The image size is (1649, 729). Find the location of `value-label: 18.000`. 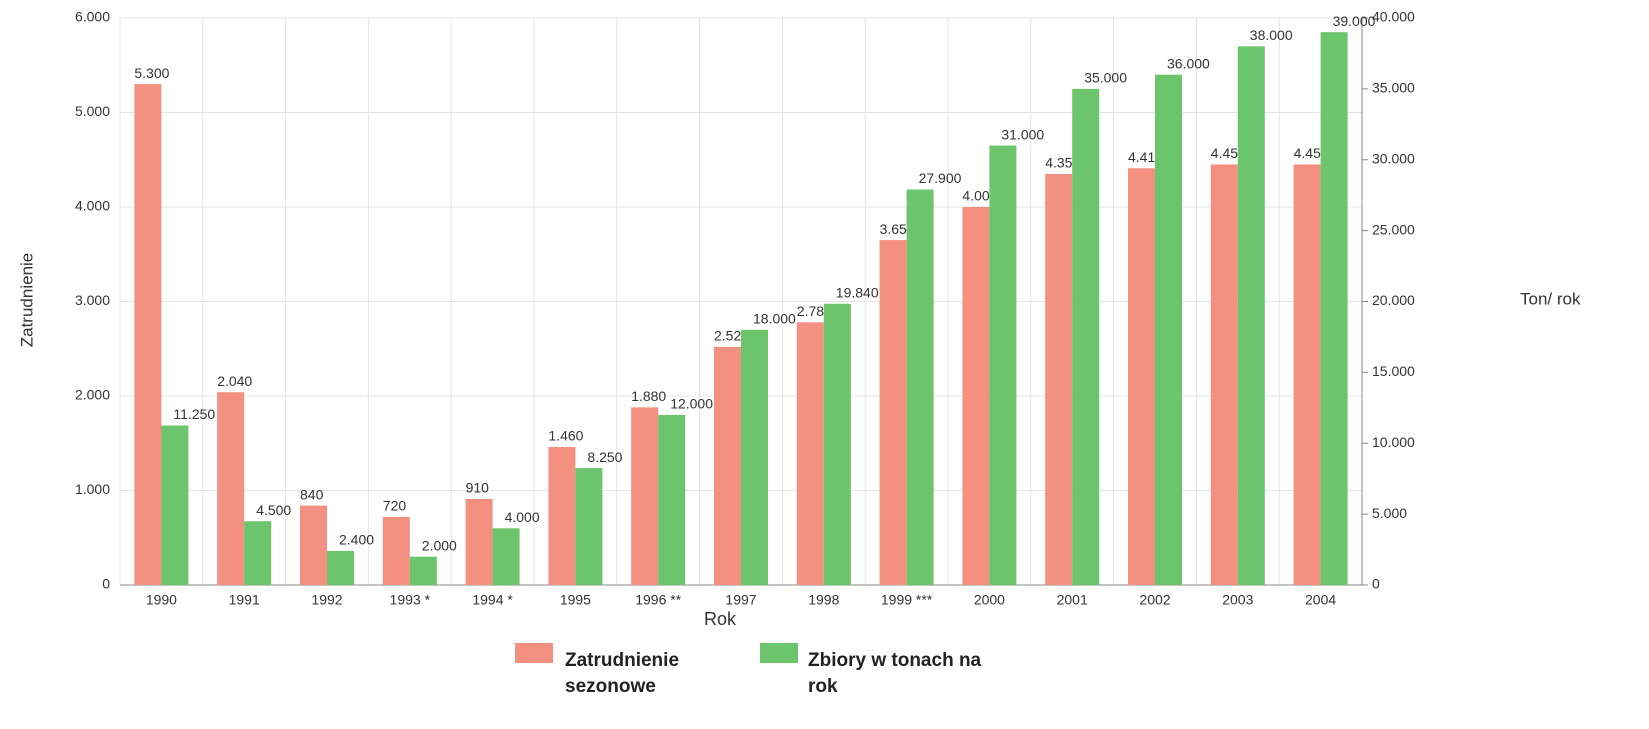

value-label: 18.000 is located at coordinates (774, 319).